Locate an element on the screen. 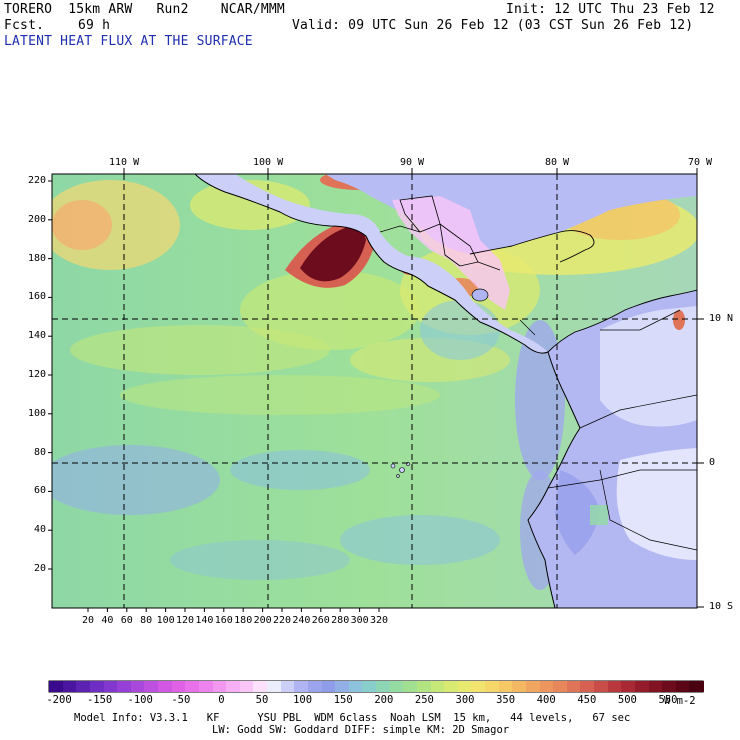 The image size is (740, 740). x-tick-label: 300 is located at coordinates (359, 620).